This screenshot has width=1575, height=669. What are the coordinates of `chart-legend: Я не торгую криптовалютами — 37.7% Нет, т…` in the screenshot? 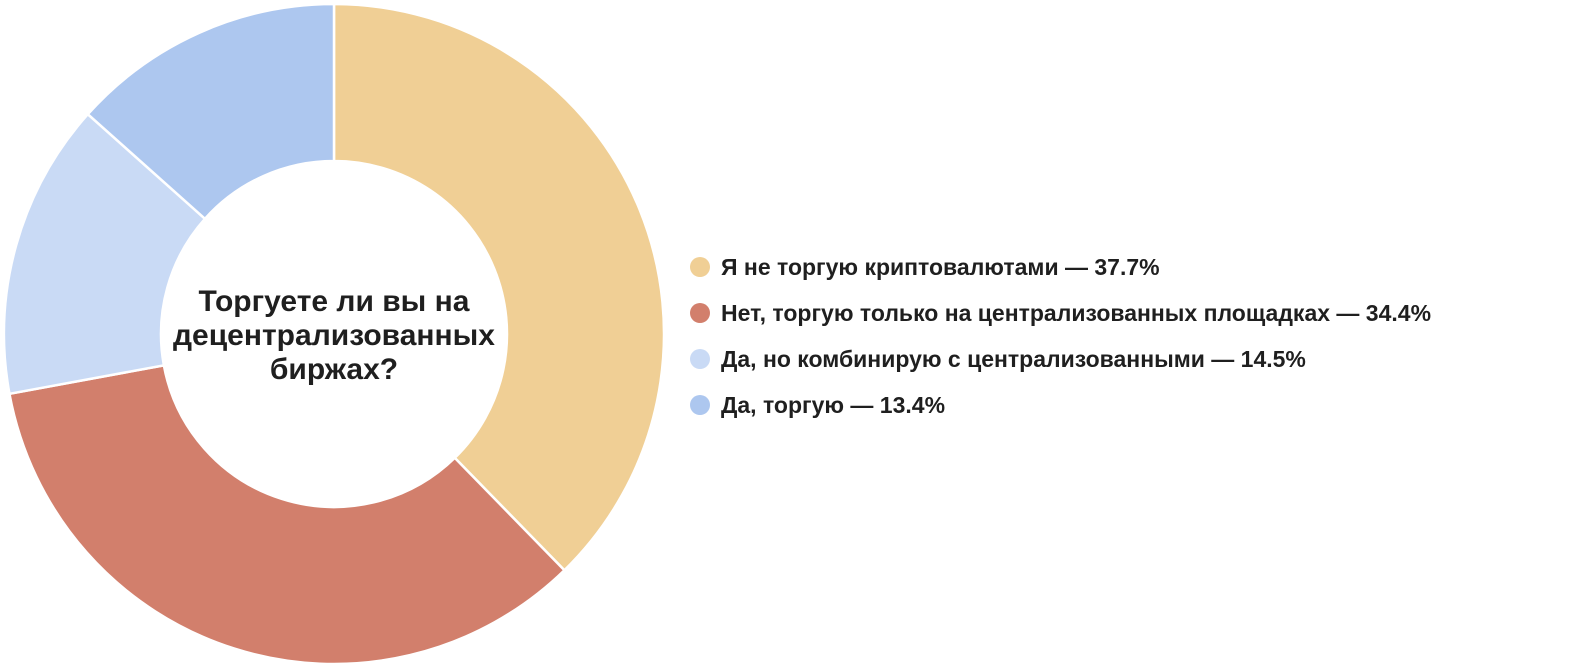 It's located at (1060, 336).